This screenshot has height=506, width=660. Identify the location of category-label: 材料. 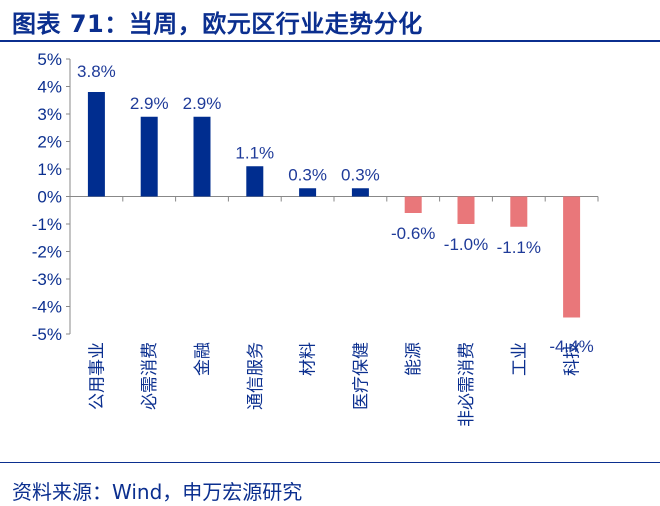
(308, 359).